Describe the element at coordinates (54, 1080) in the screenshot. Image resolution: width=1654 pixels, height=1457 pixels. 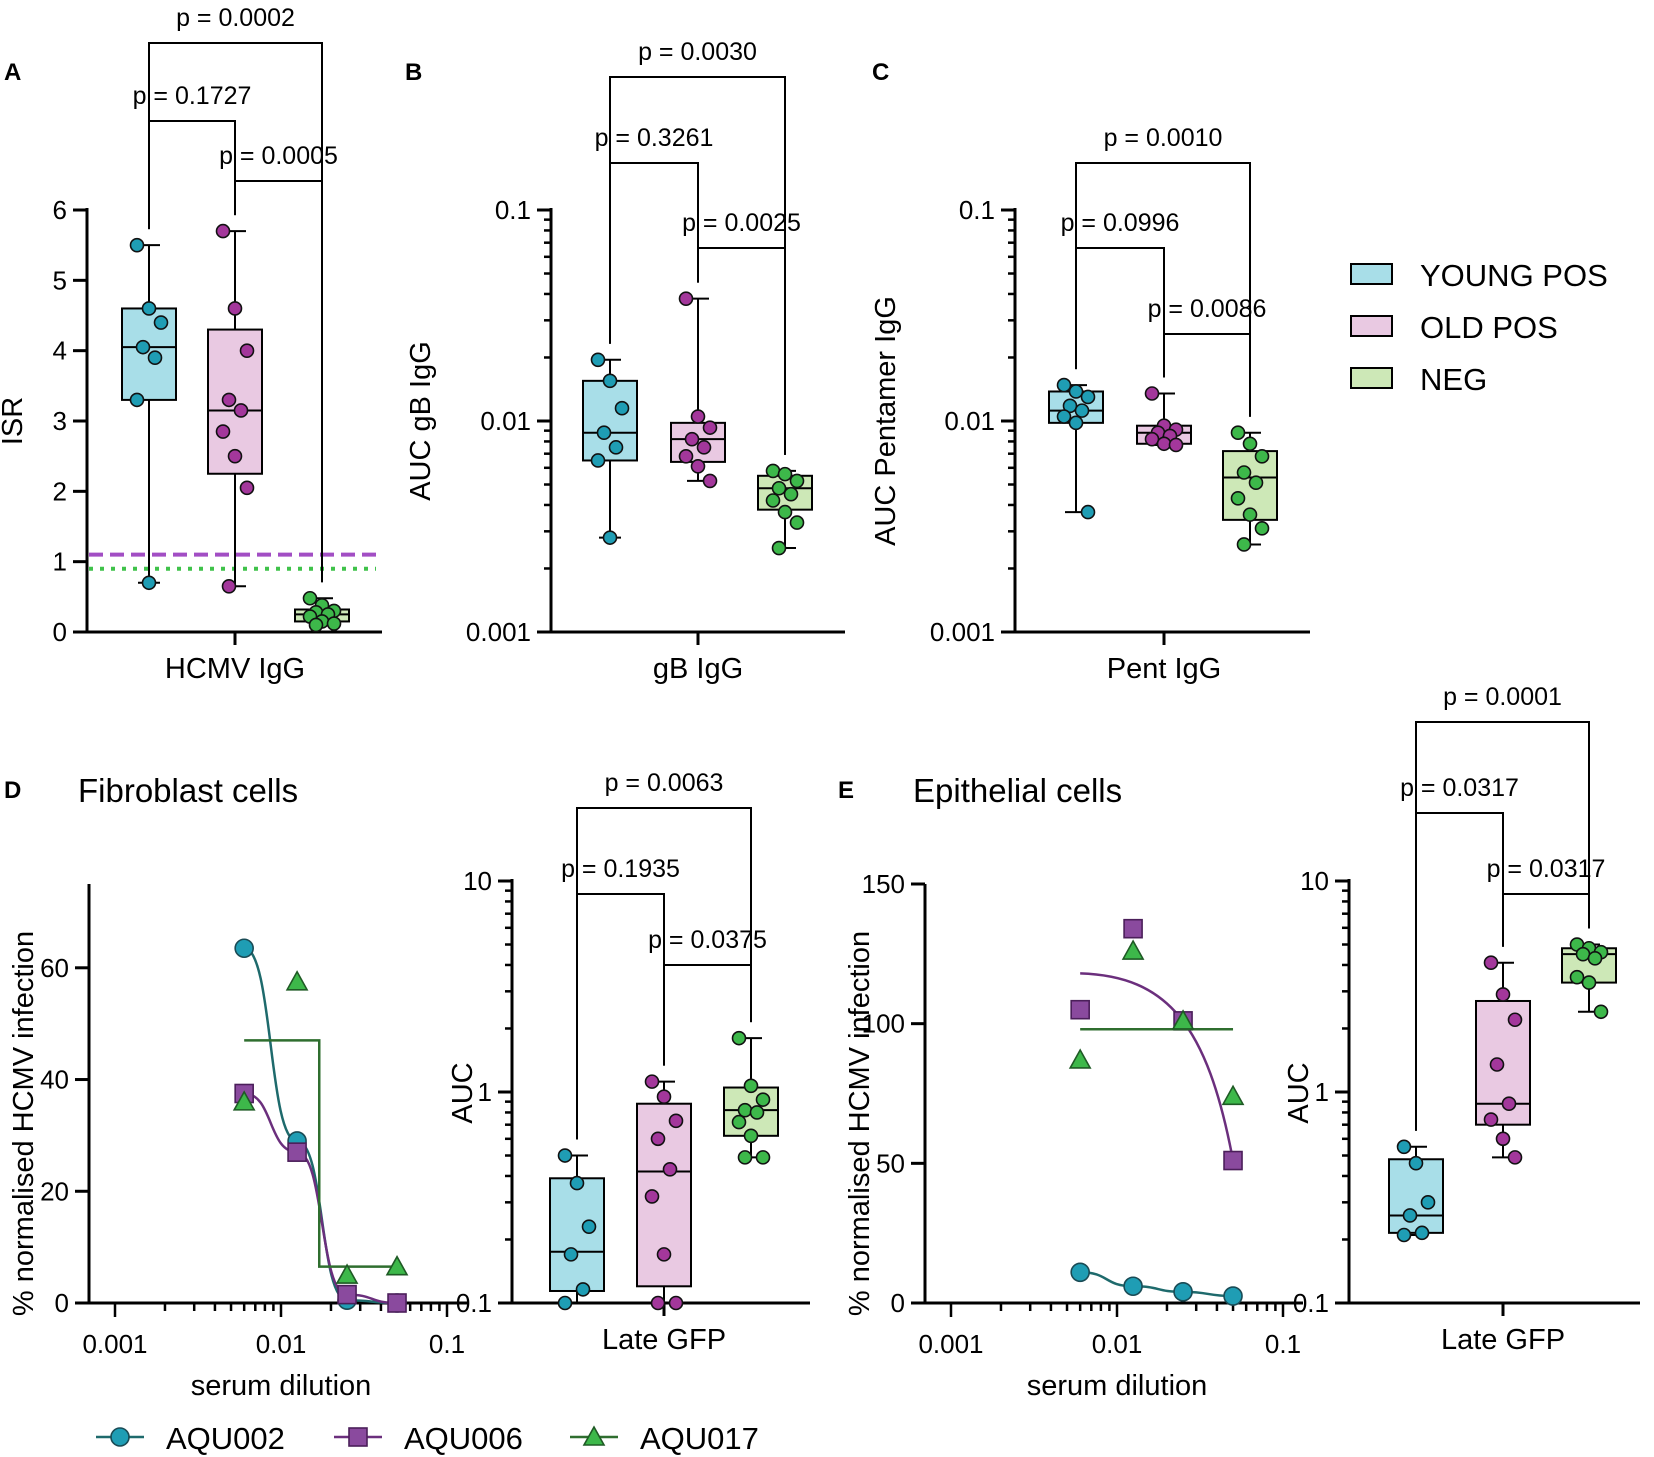
I see `y-tick-label: 40` at that location.